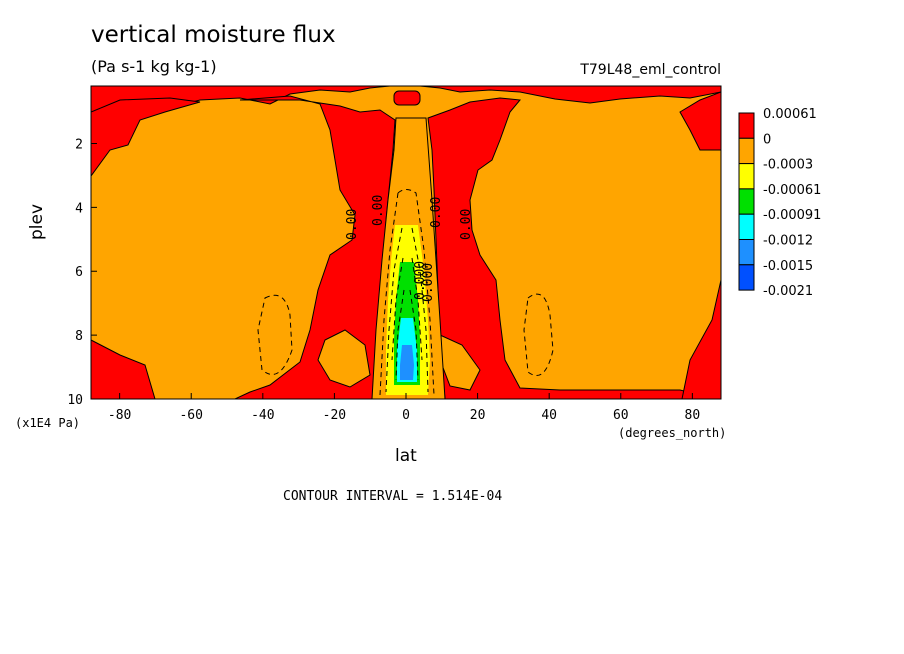  Describe the element at coordinates (407, 362) in the screenshot. I see `region-blue-core` at that location.